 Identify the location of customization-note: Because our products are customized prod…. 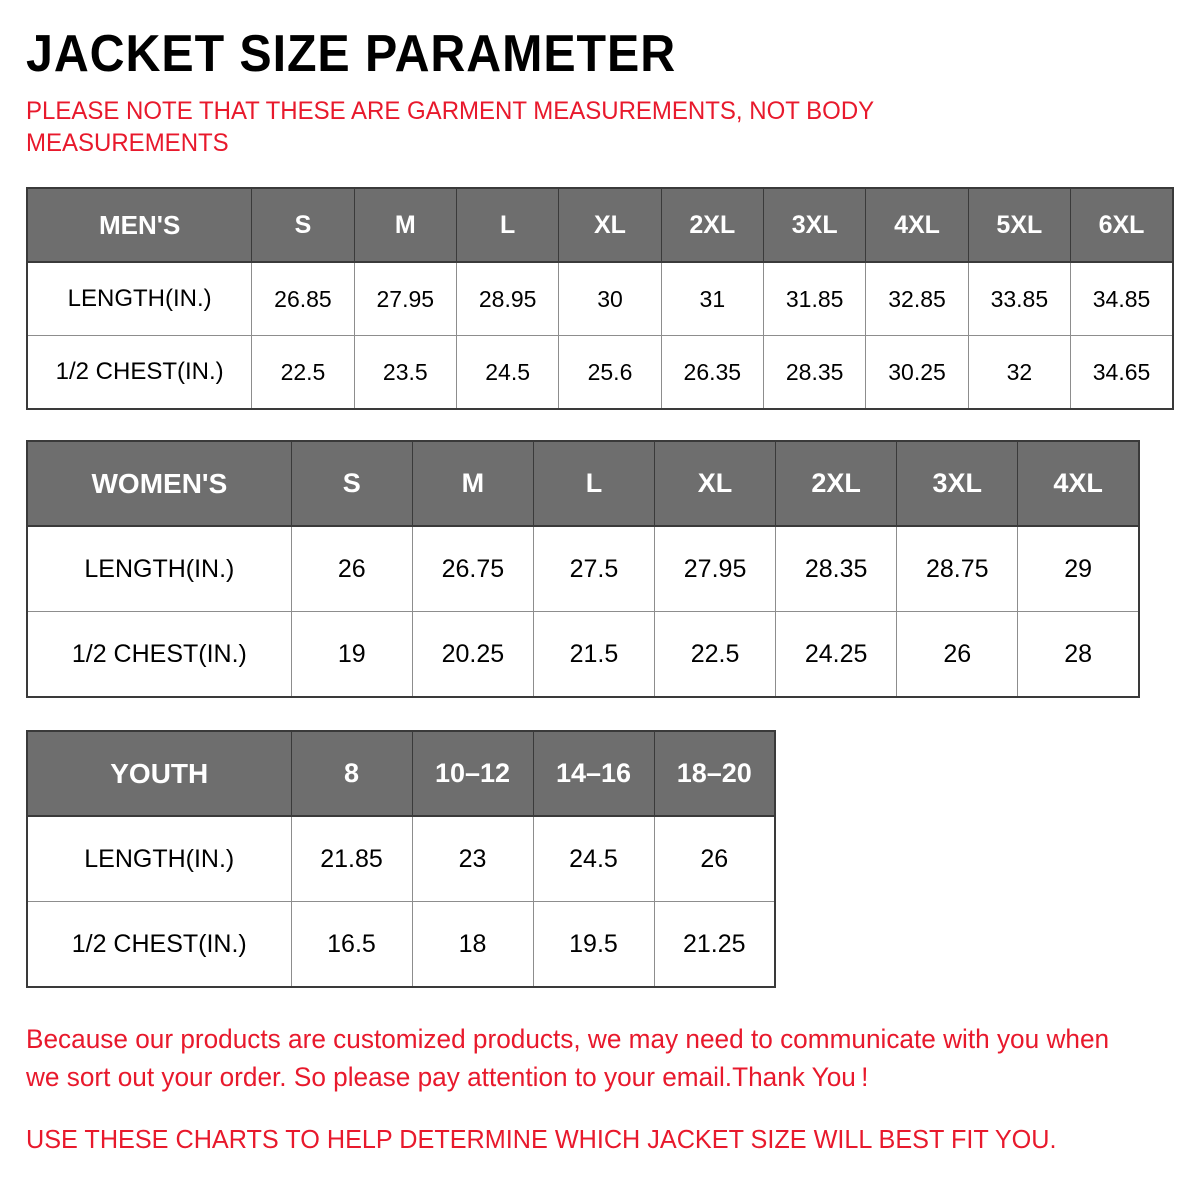
(568, 1058).